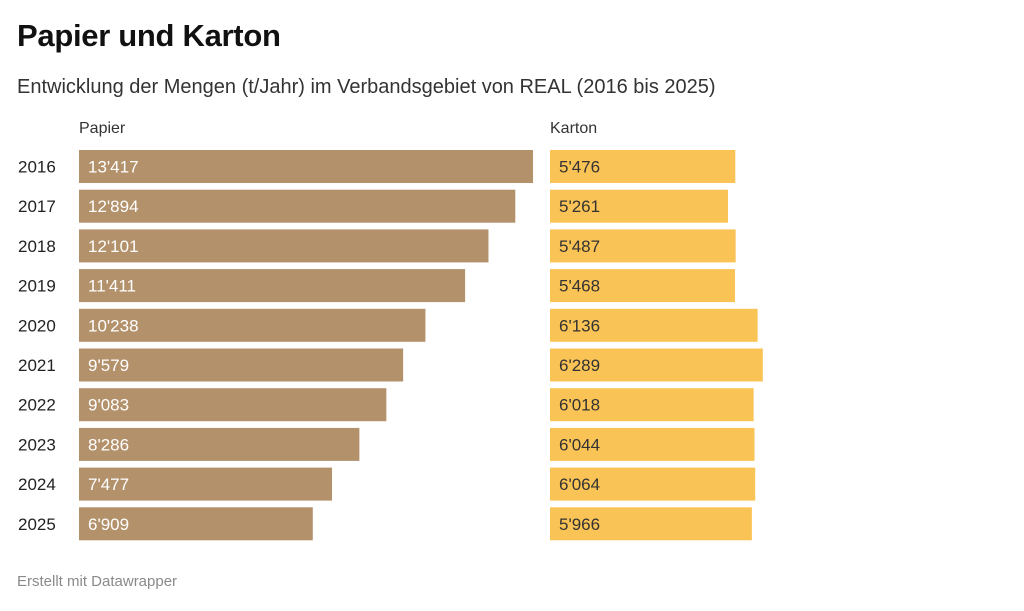  I want to click on value-label-papier: 8'286, so click(108, 444).